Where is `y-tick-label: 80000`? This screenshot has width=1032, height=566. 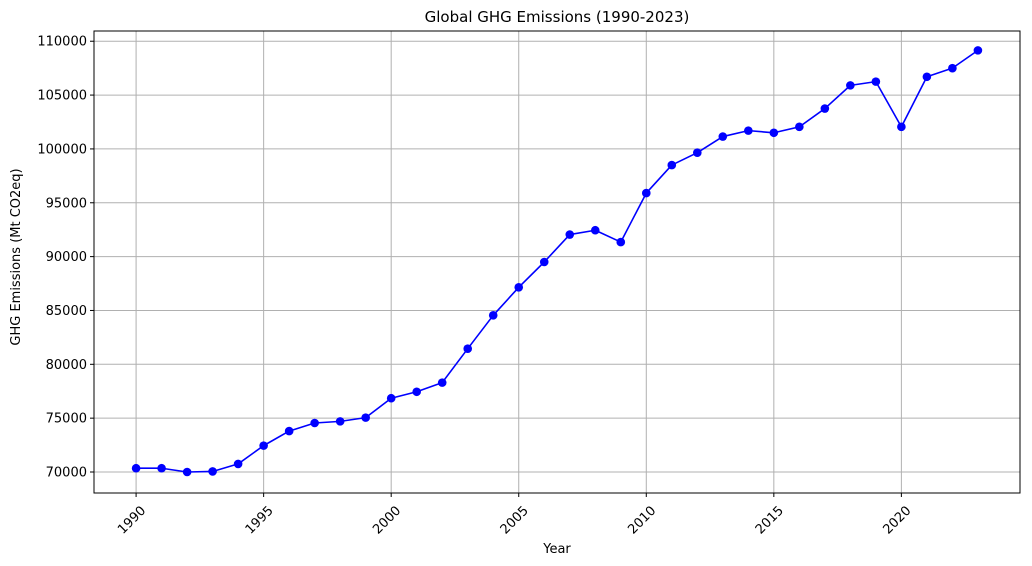 y-tick-label: 80000 is located at coordinates (66, 365).